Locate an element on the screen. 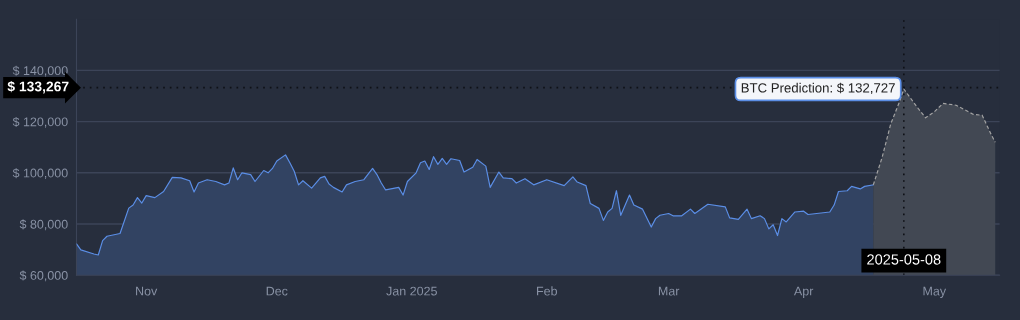 Image resolution: width=1020 pixels, height=320 pixels. y-tick-label: $ 80,000 is located at coordinates (43, 225).